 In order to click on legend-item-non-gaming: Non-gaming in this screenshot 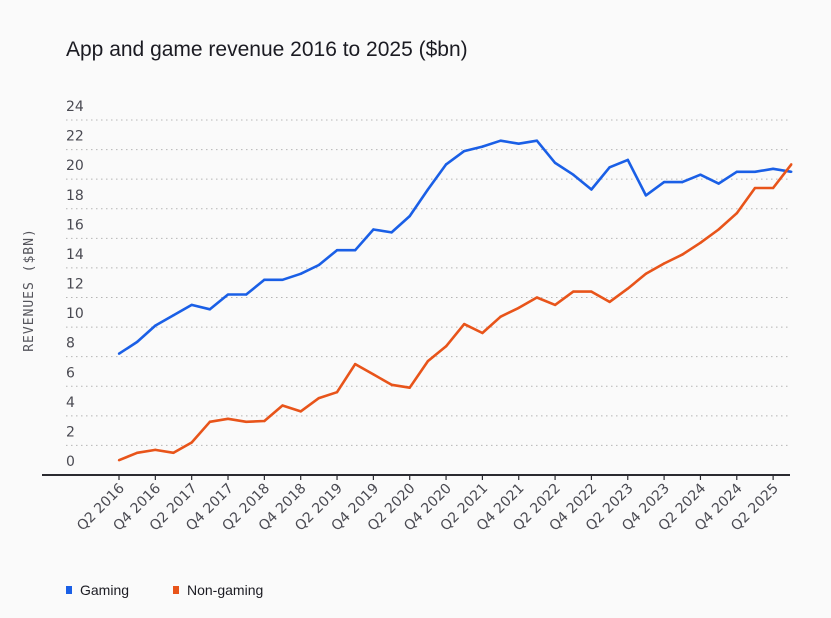, I will do `click(218, 590)`.